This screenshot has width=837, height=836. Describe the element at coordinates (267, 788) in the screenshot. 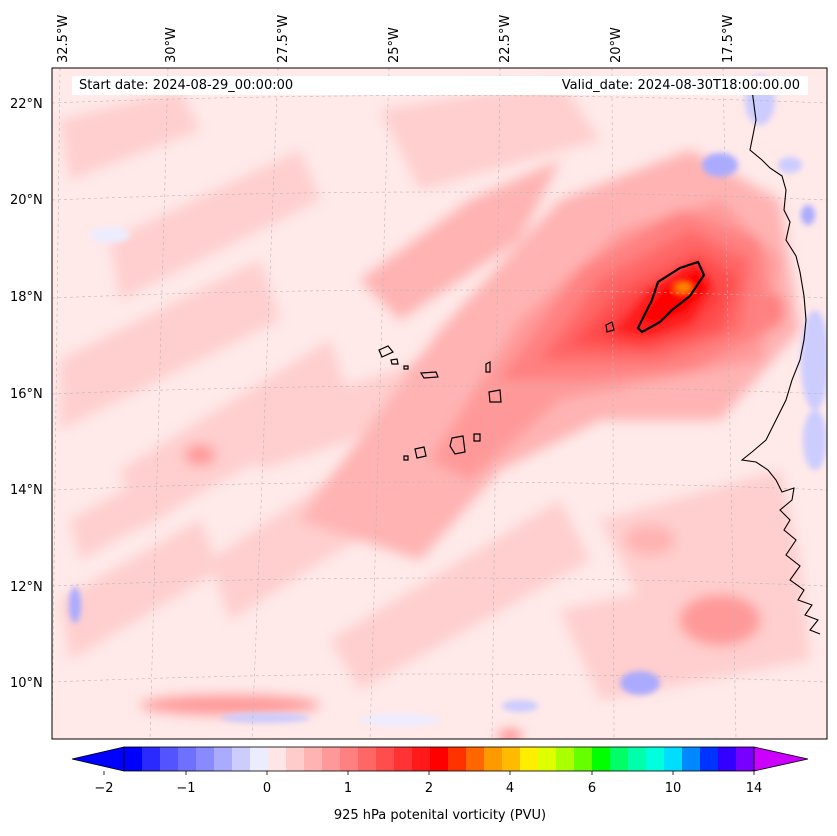

I see `cb-tick-label: 0` at that location.